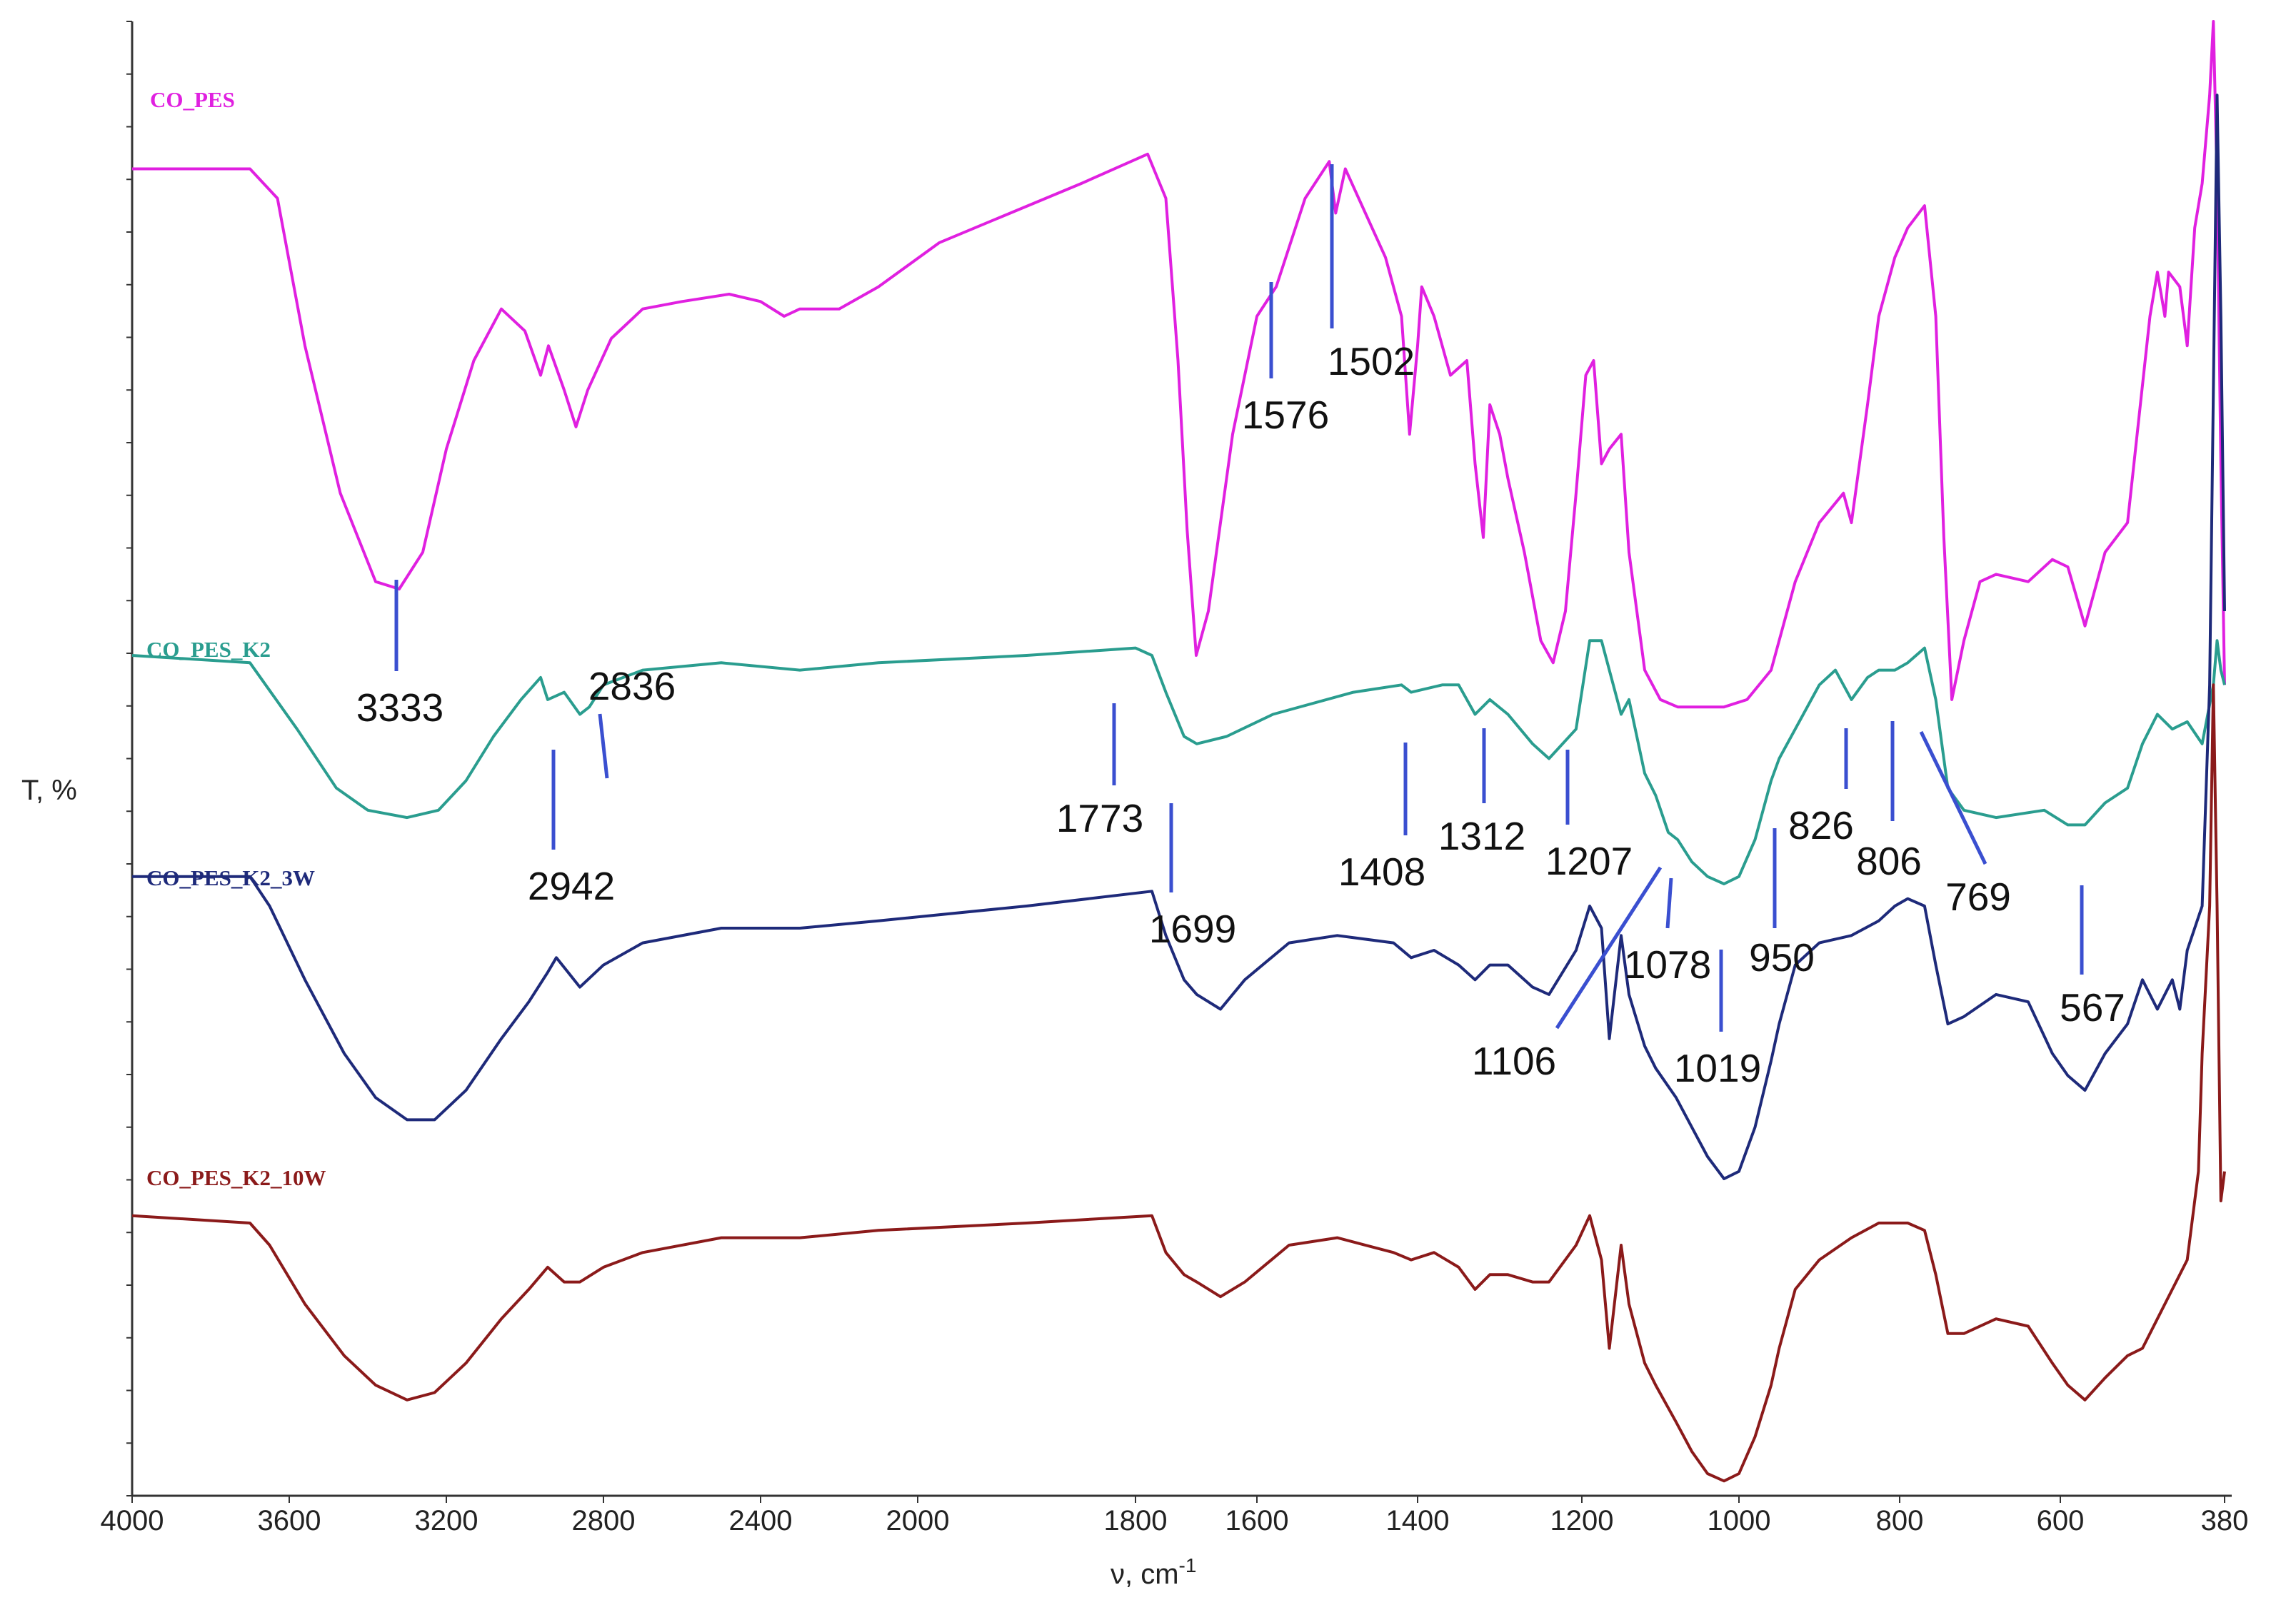 This screenshot has width=2296, height=1605. I want to click on peak-label-769: 769, so click(1978, 897).